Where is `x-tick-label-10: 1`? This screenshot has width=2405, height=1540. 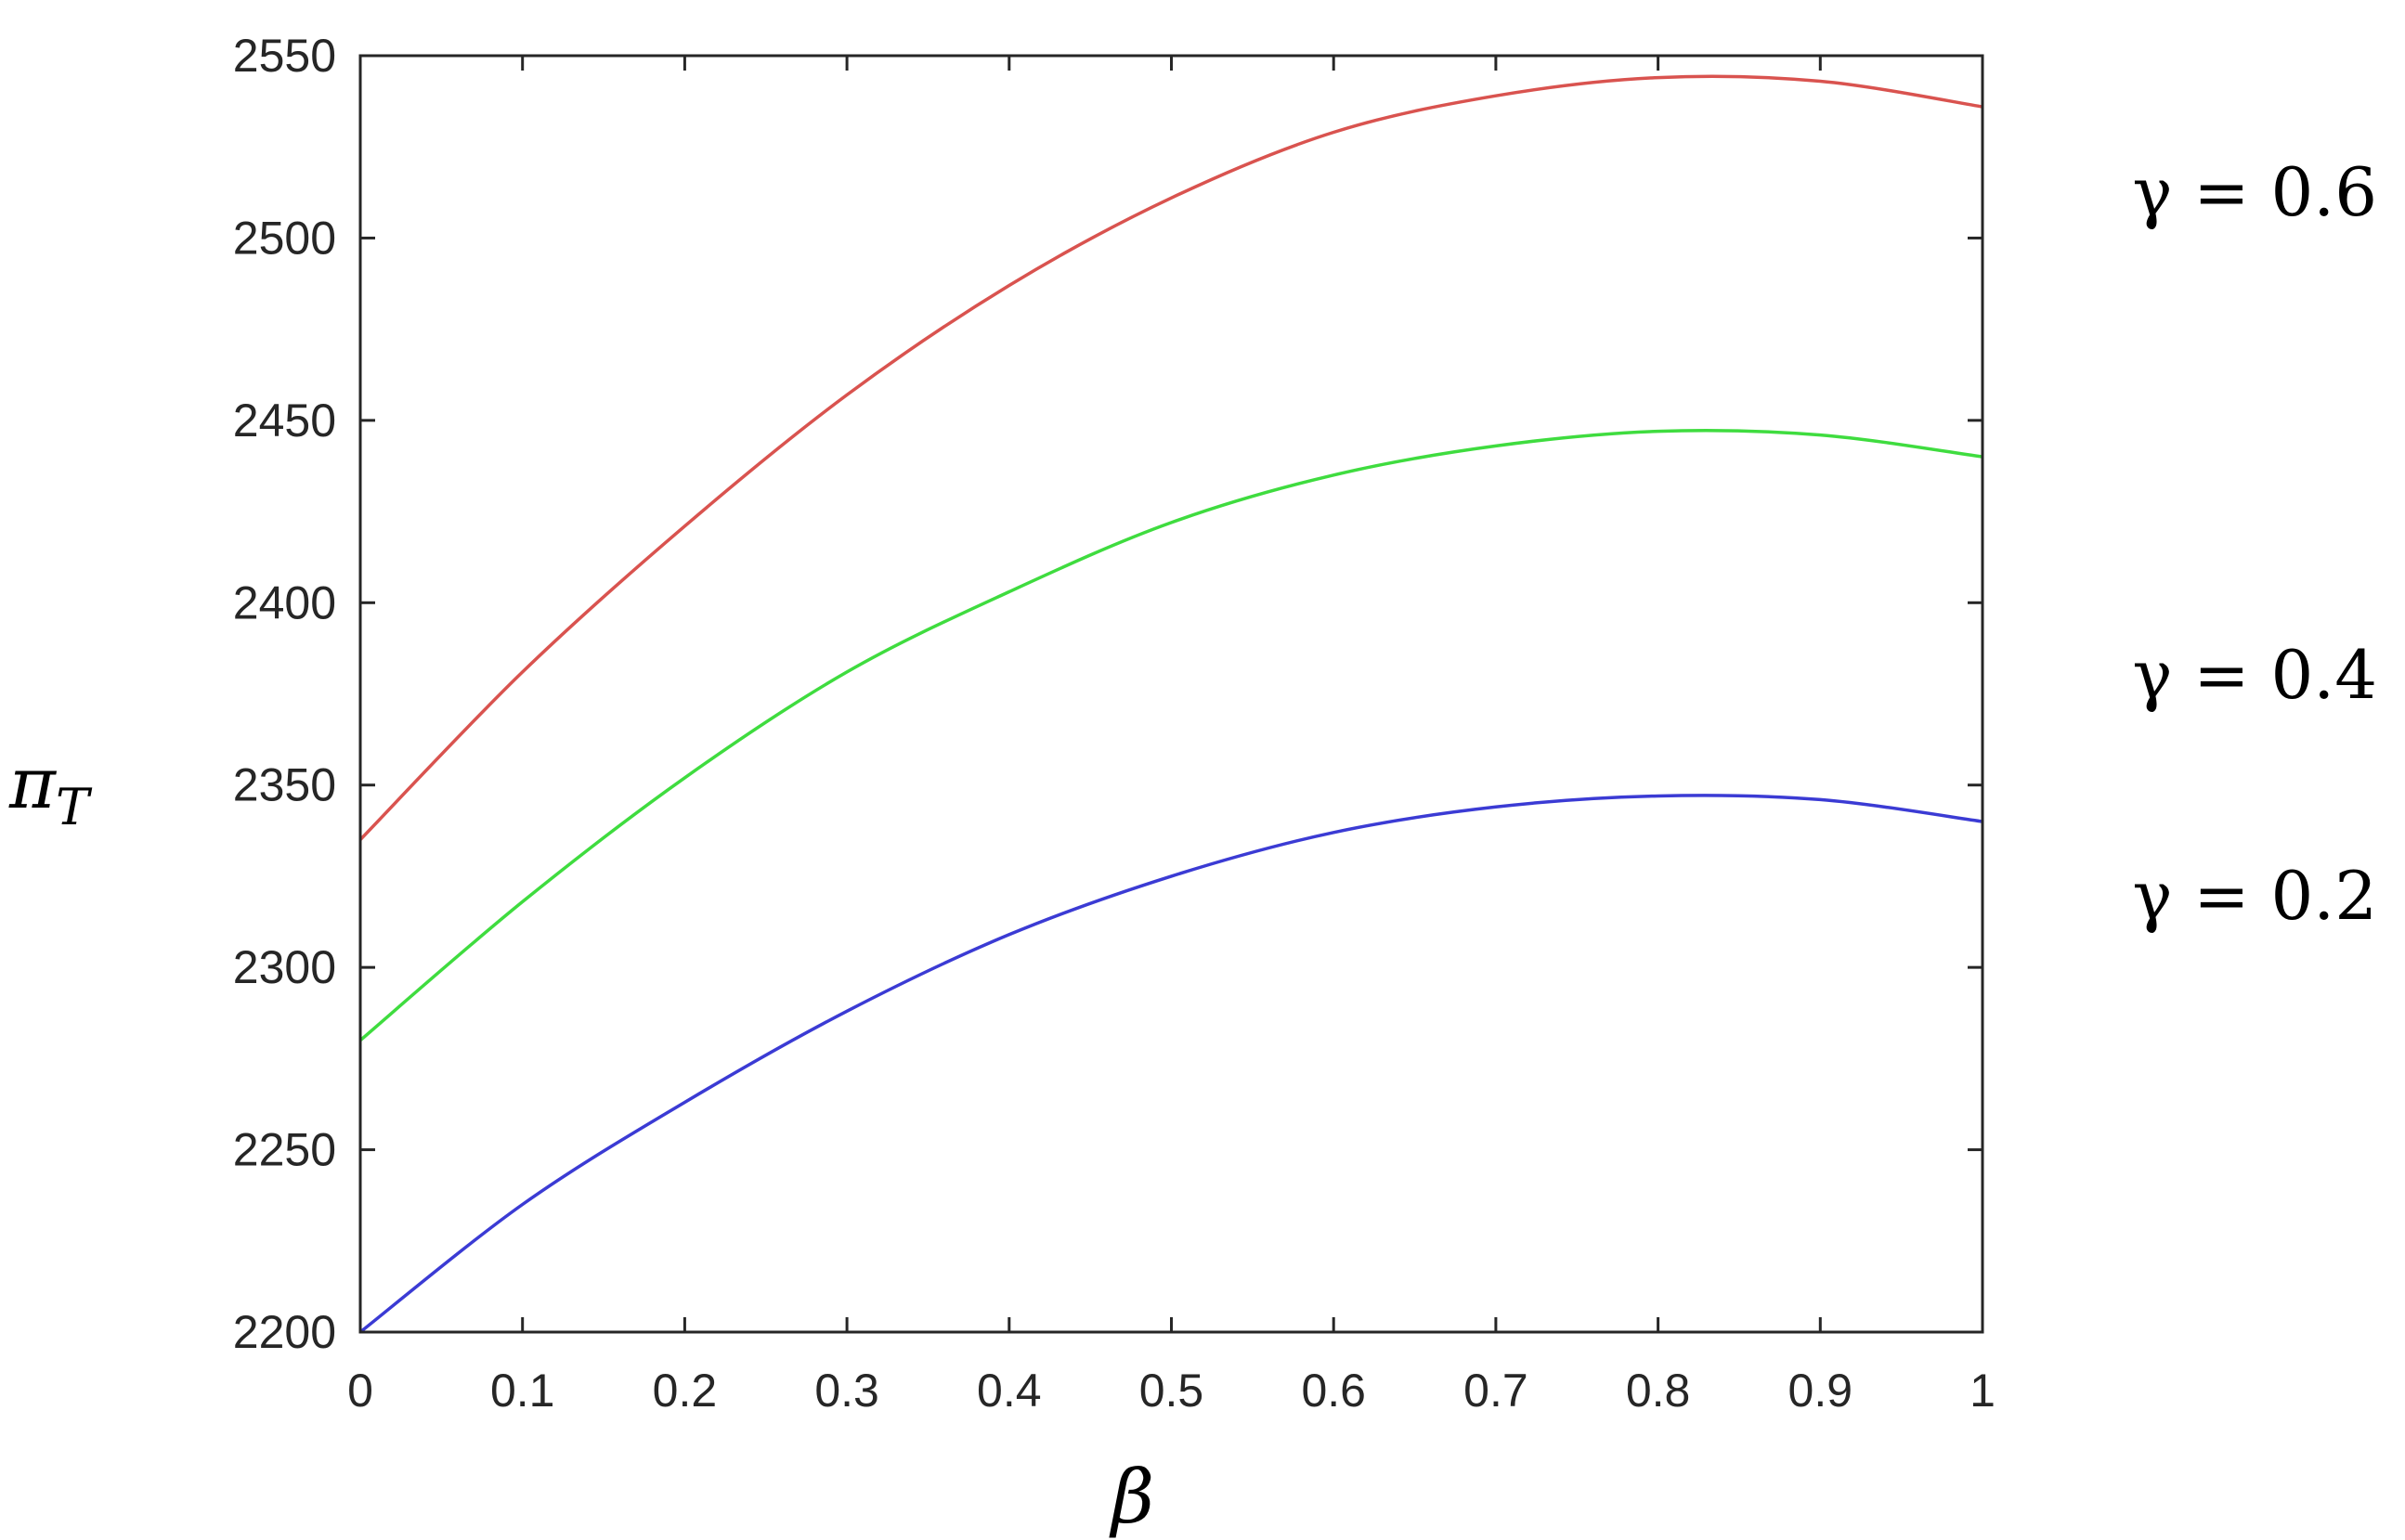 x-tick-label-10: 1 is located at coordinates (1983, 1391).